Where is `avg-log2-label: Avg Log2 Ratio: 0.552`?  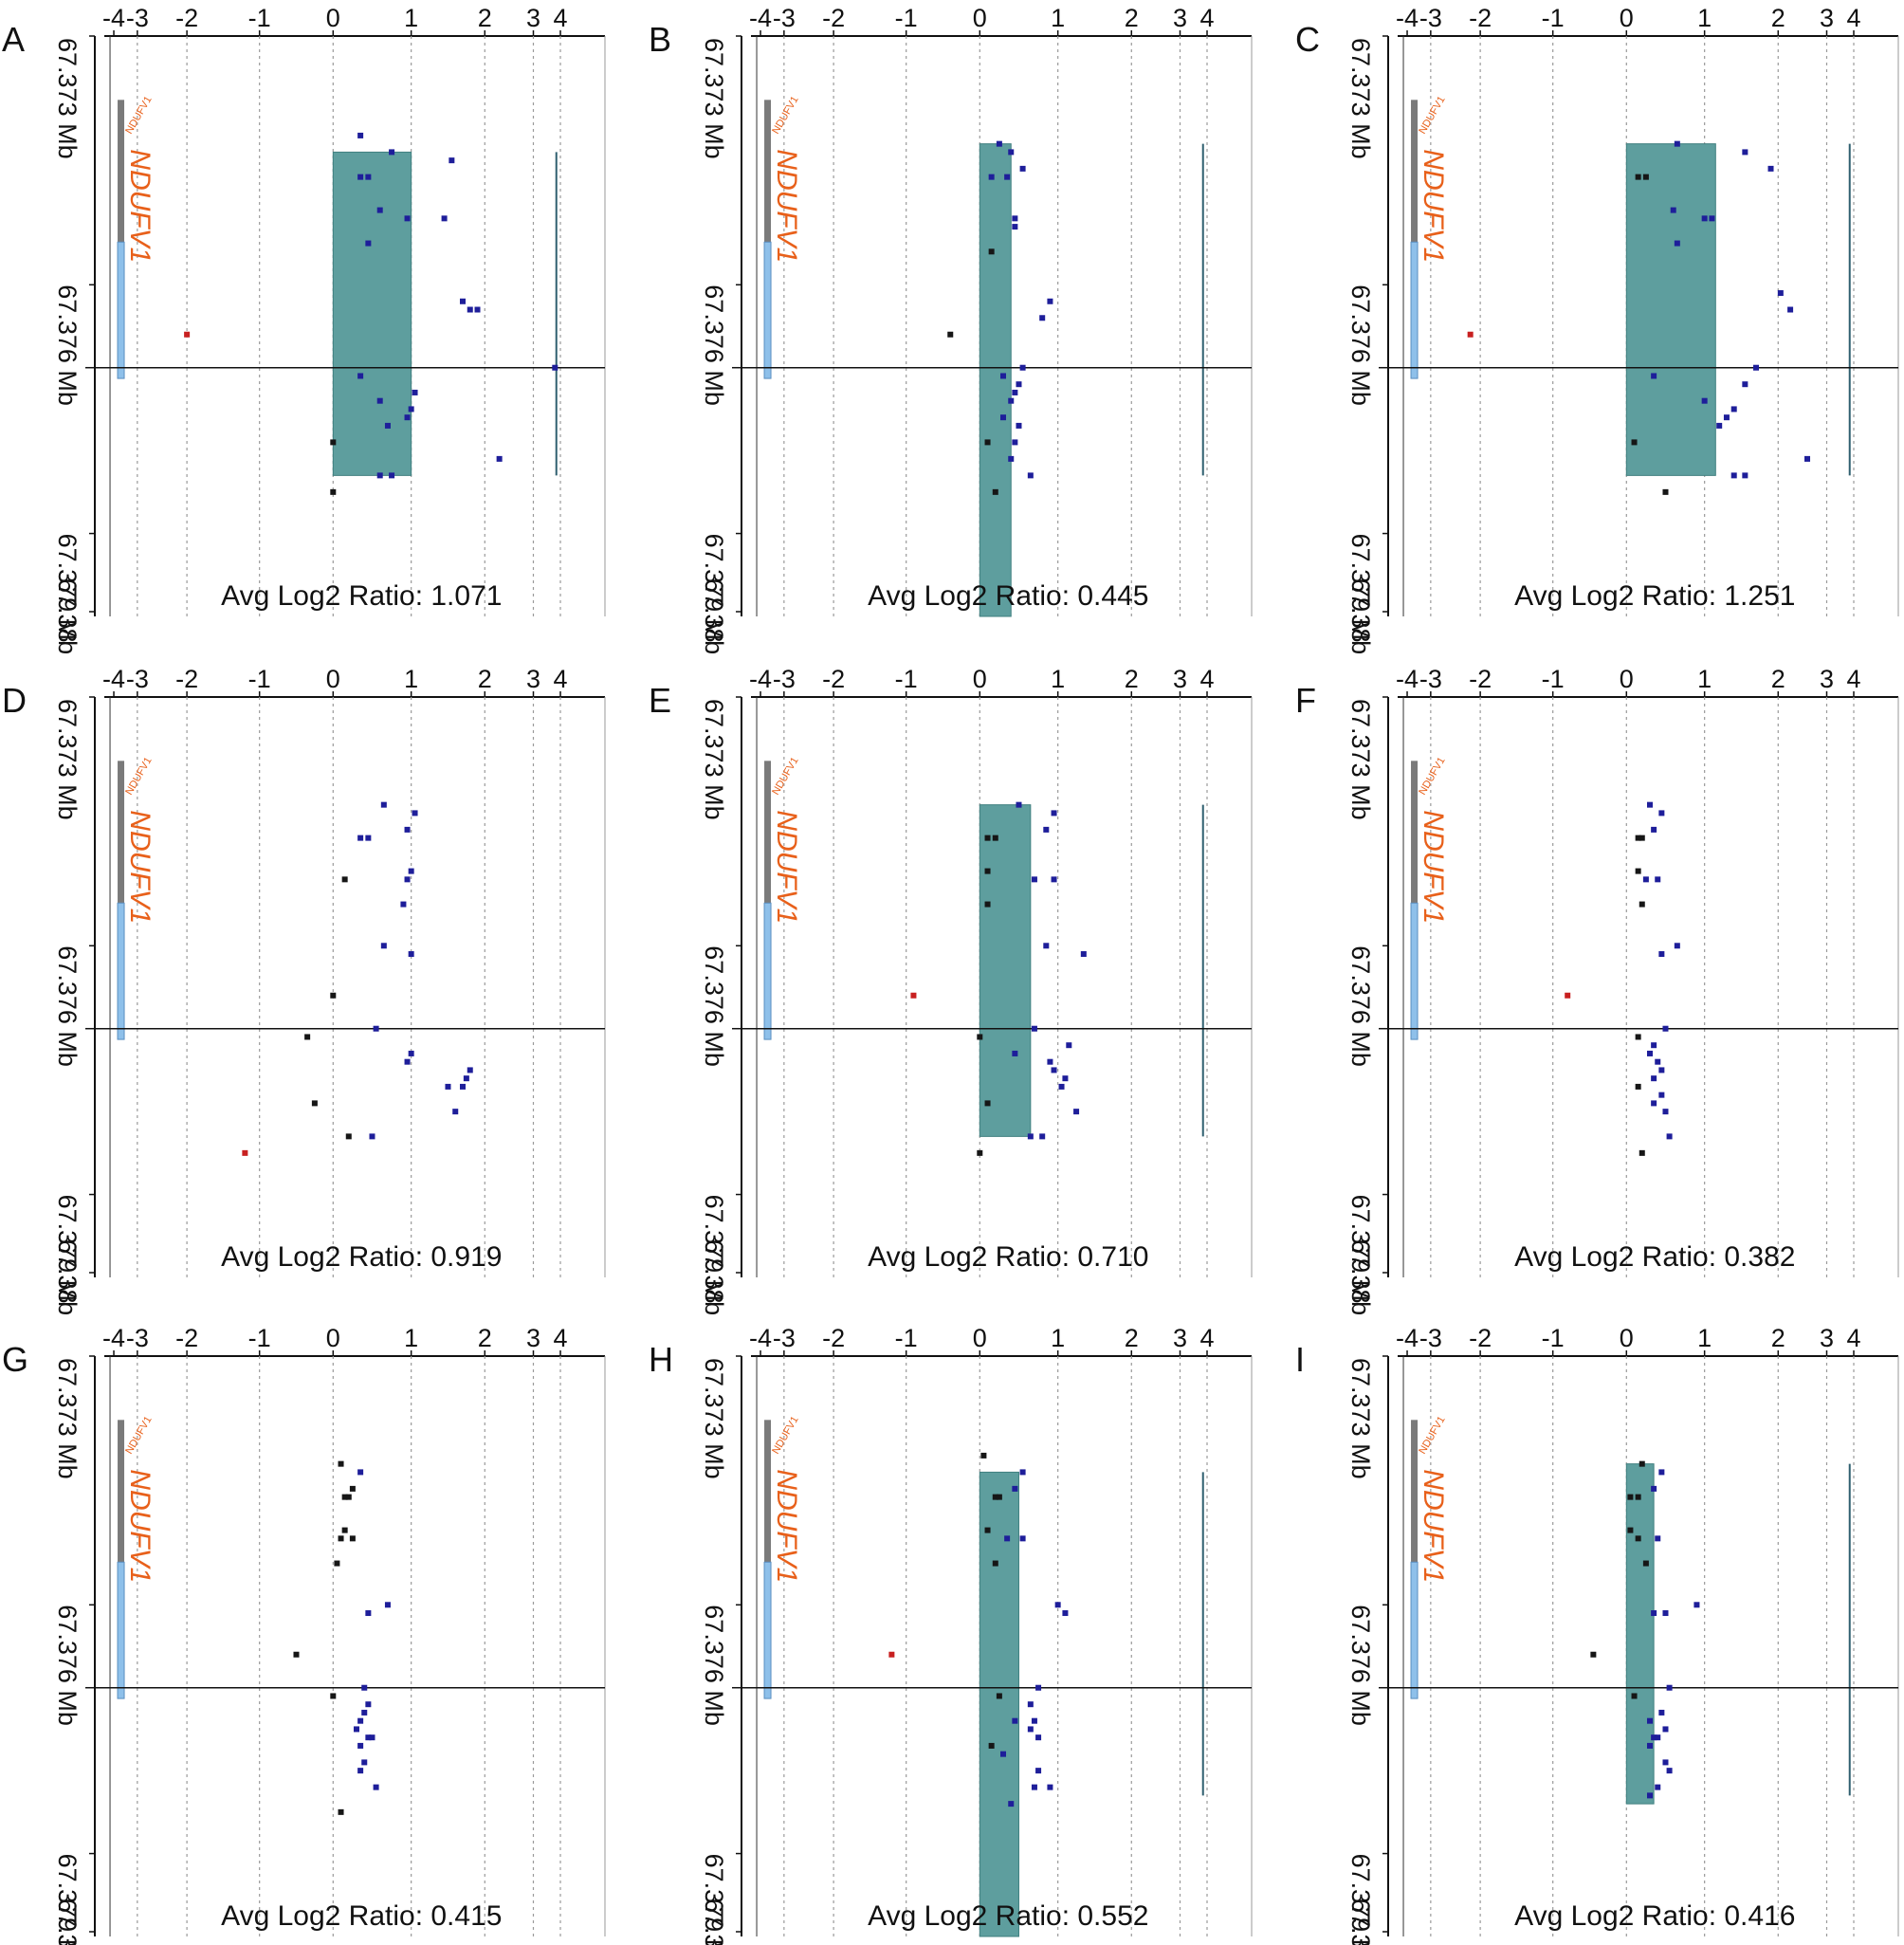
avg-log2-label: Avg Log2 Ratio: 0.552 is located at coordinates (1008, 1916).